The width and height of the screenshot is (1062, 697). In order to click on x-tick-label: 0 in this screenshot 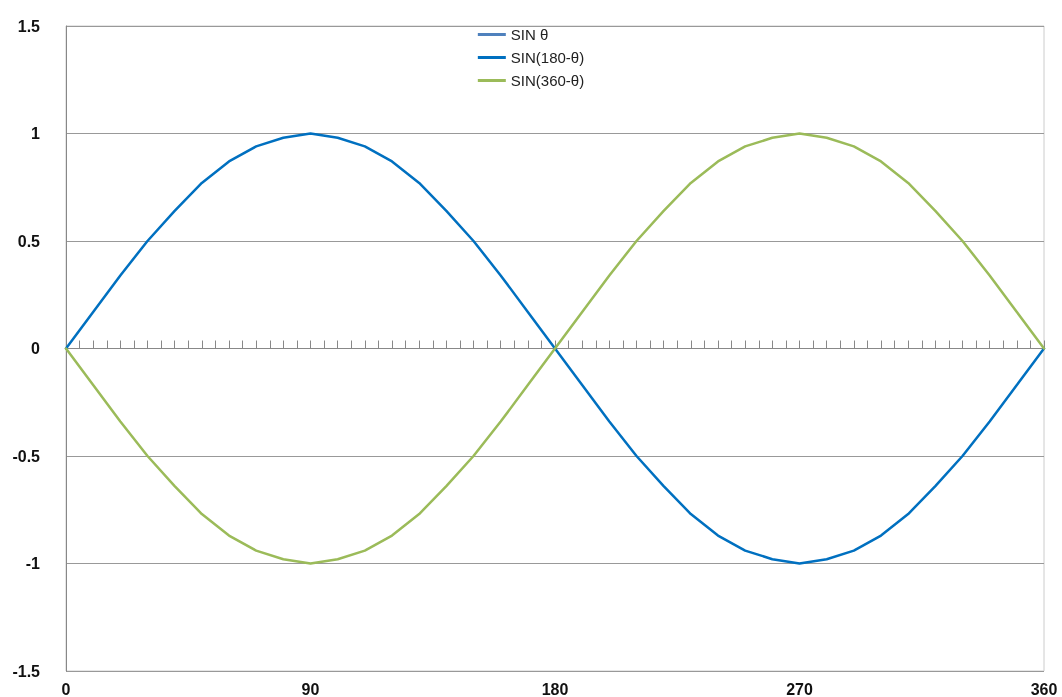, I will do `click(66, 688)`.